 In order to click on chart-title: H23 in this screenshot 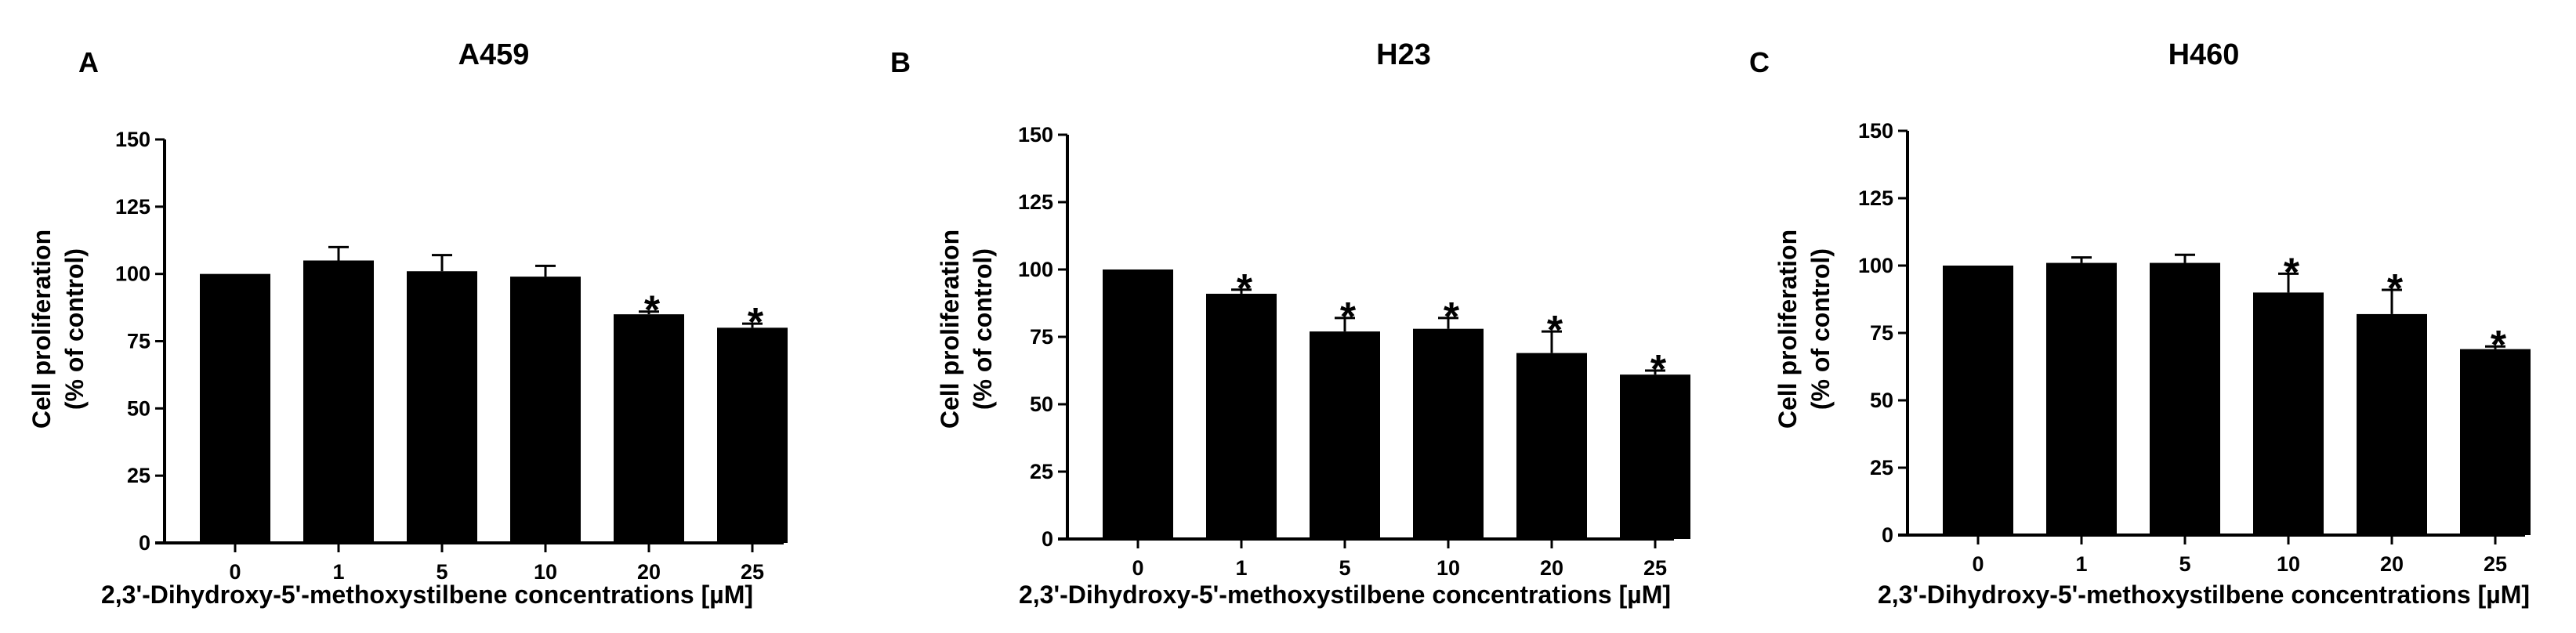, I will do `click(1403, 54)`.